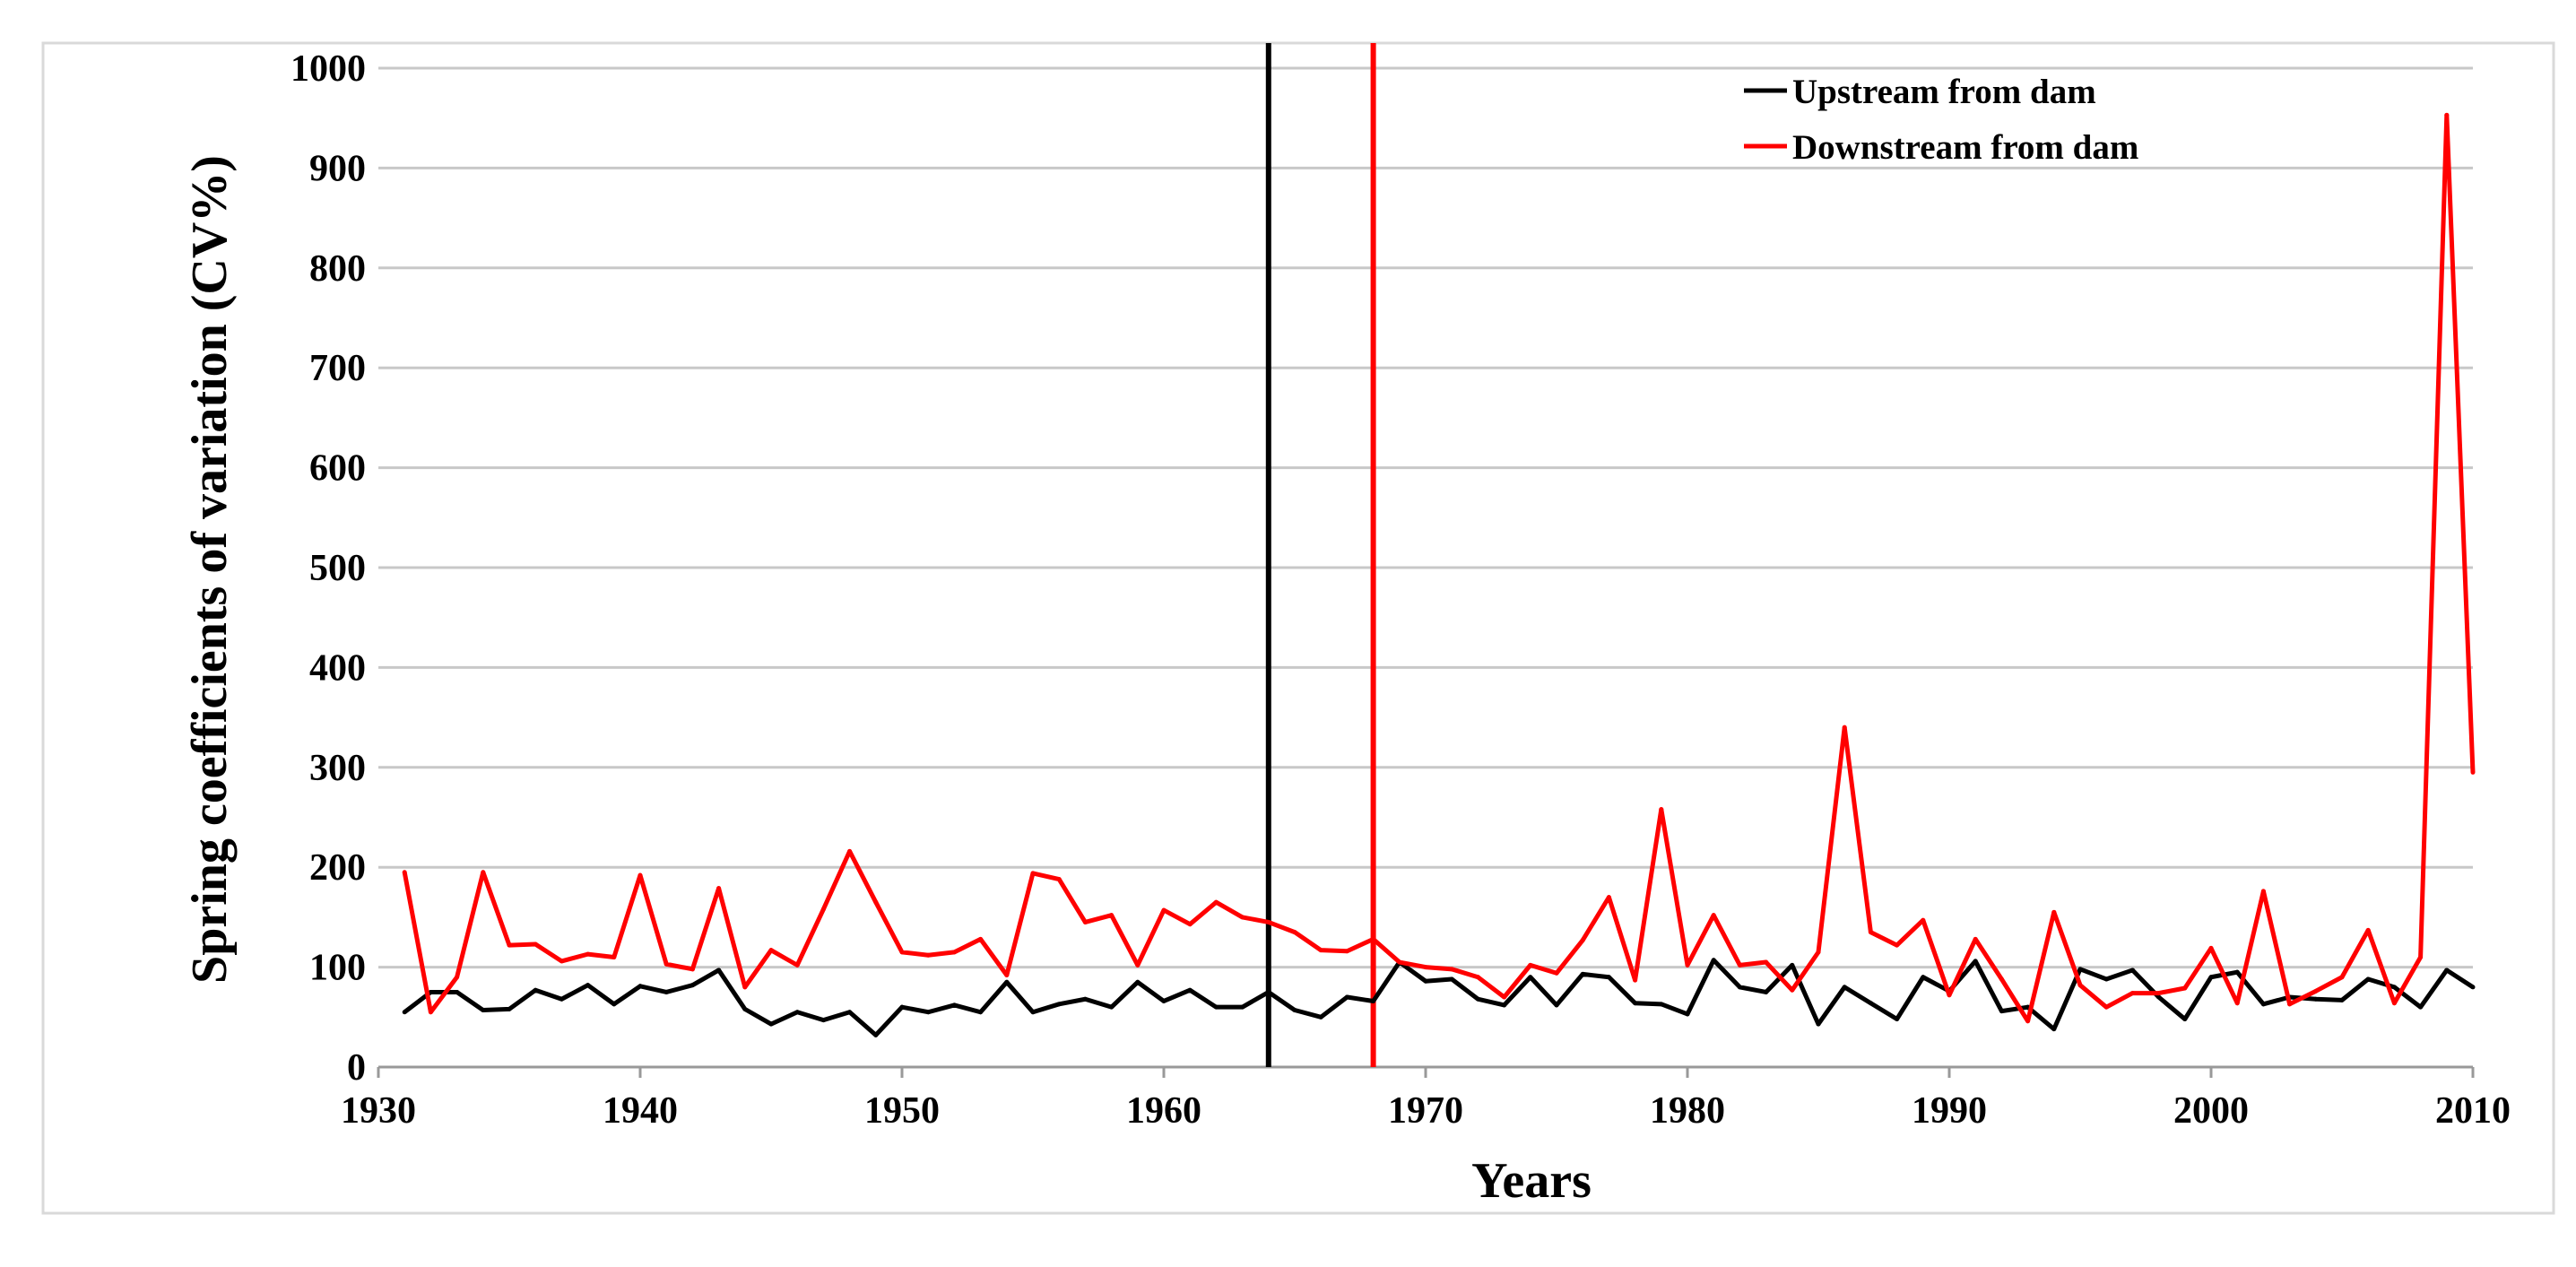 The width and height of the screenshot is (2576, 1267). I want to click on x-axis-title: Years, so click(1531, 1181).